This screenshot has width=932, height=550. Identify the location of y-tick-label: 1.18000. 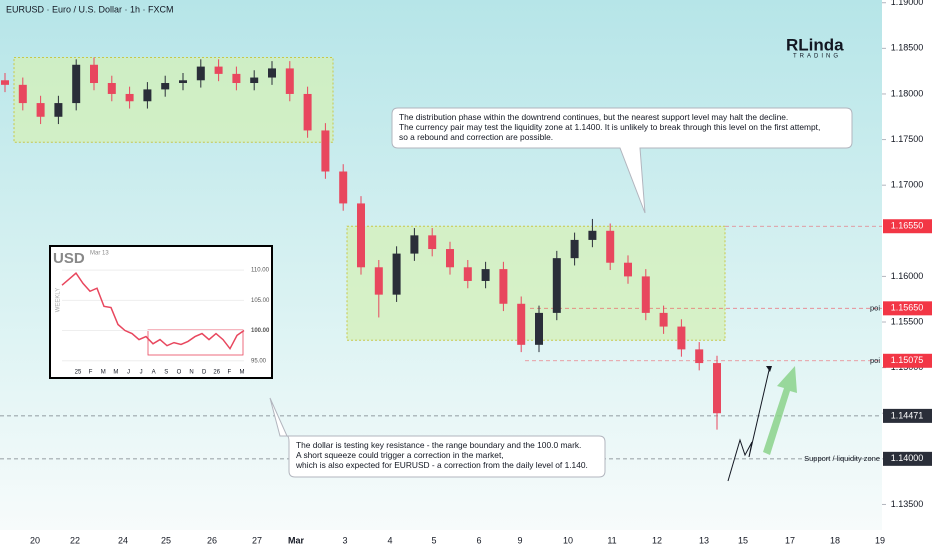
(907, 93).